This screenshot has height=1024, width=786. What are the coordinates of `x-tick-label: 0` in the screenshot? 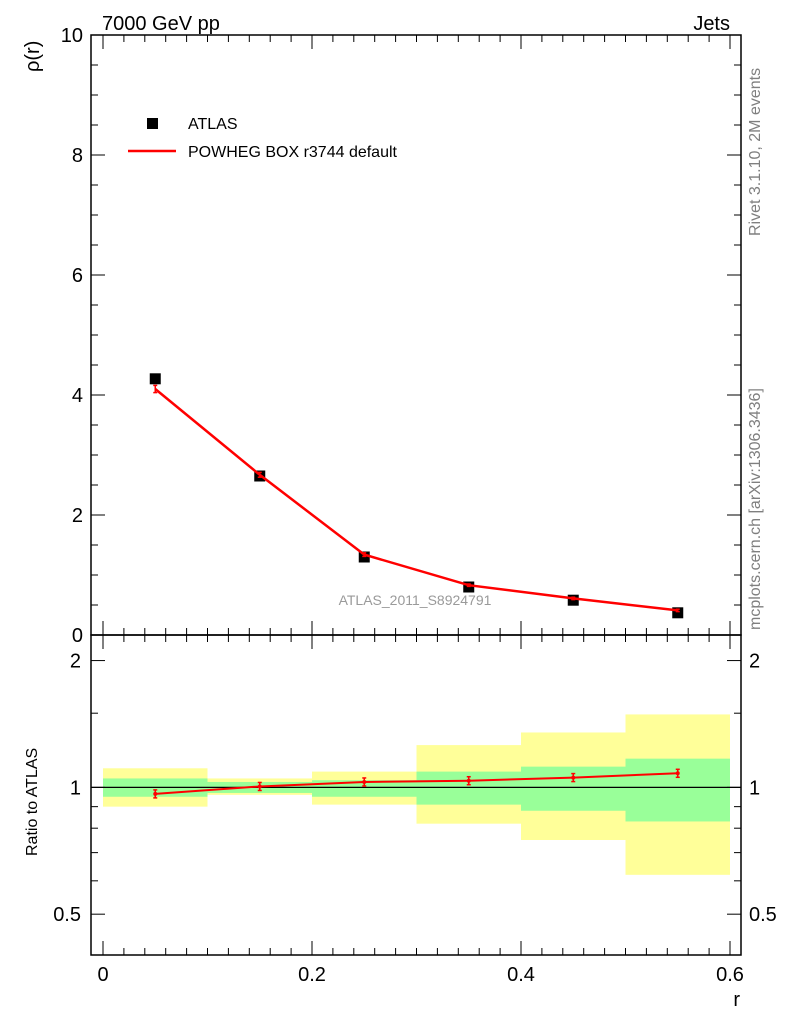 It's located at (102, 975).